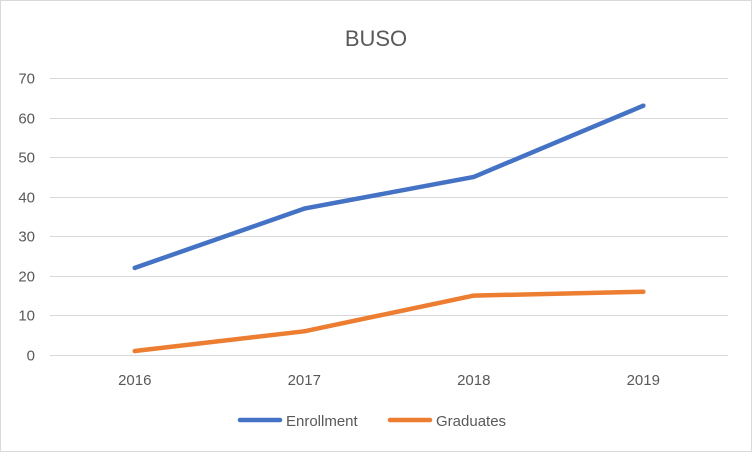 Image resolution: width=752 pixels, height=452 pixels. Describe the element at coordinates (26, 237) in the screenshot. I see `y-tick-label: 30` at that location.